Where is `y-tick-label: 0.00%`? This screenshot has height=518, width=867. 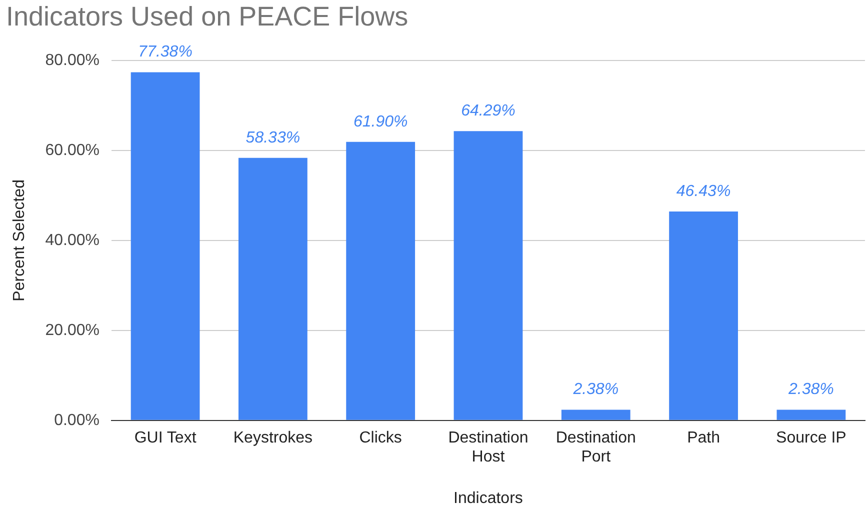 y-tick-label: 0.00% is located at coordinates (77, 420).